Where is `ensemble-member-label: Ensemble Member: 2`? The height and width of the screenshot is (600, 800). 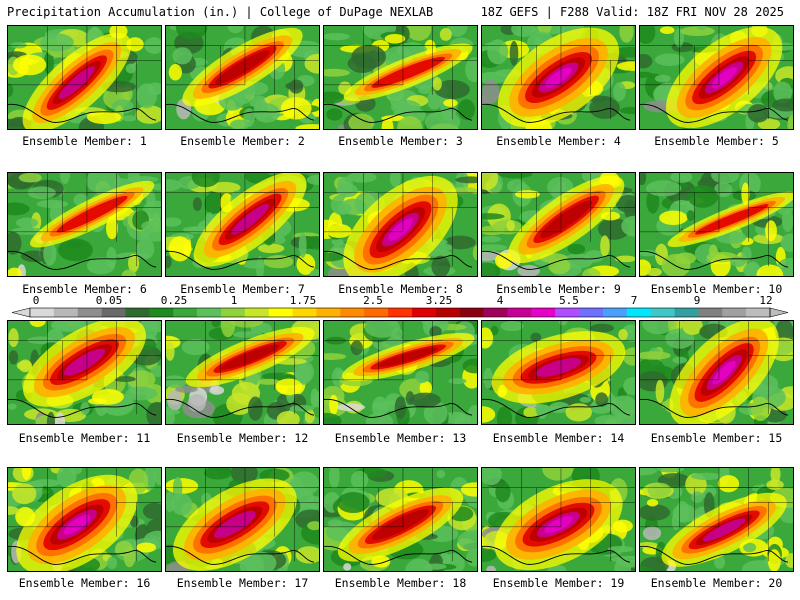
ensemble-member-label: Ensemble Member: 2 is located at coordinates (242, 141).